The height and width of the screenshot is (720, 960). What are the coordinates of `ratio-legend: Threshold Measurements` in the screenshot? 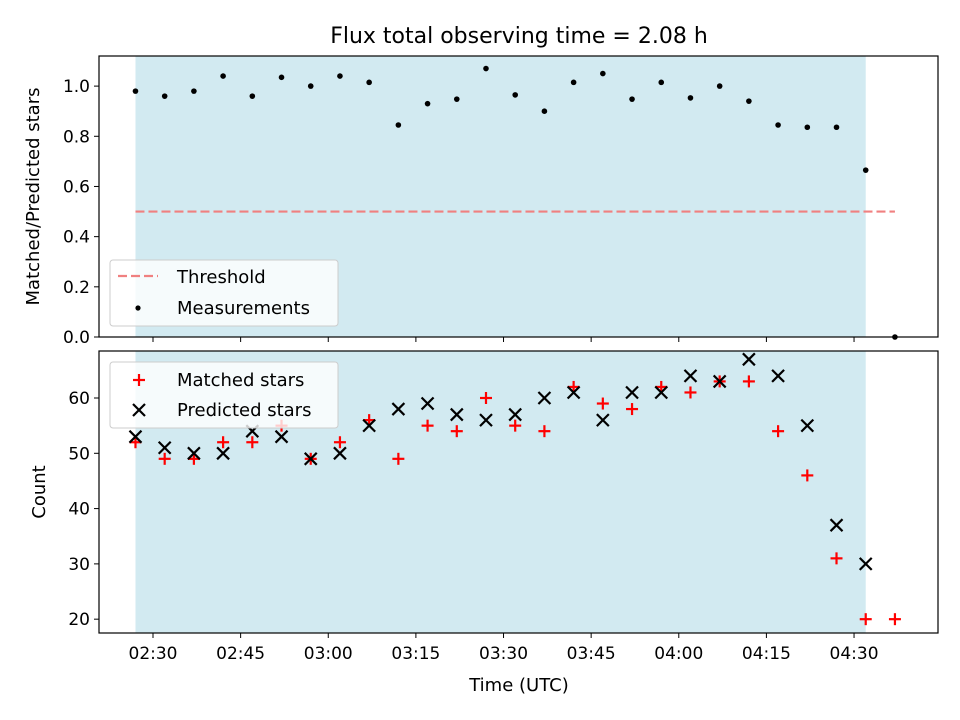 It's located at (224, 293).